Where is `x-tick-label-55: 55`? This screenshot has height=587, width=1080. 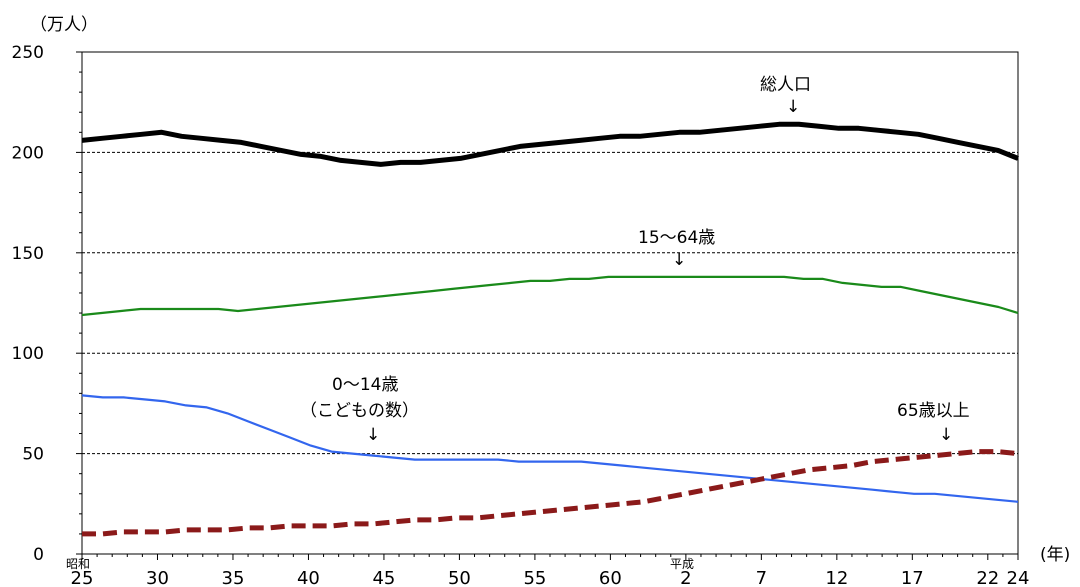 x-tick-label-55: 55 is located at coordinates (534, 577).